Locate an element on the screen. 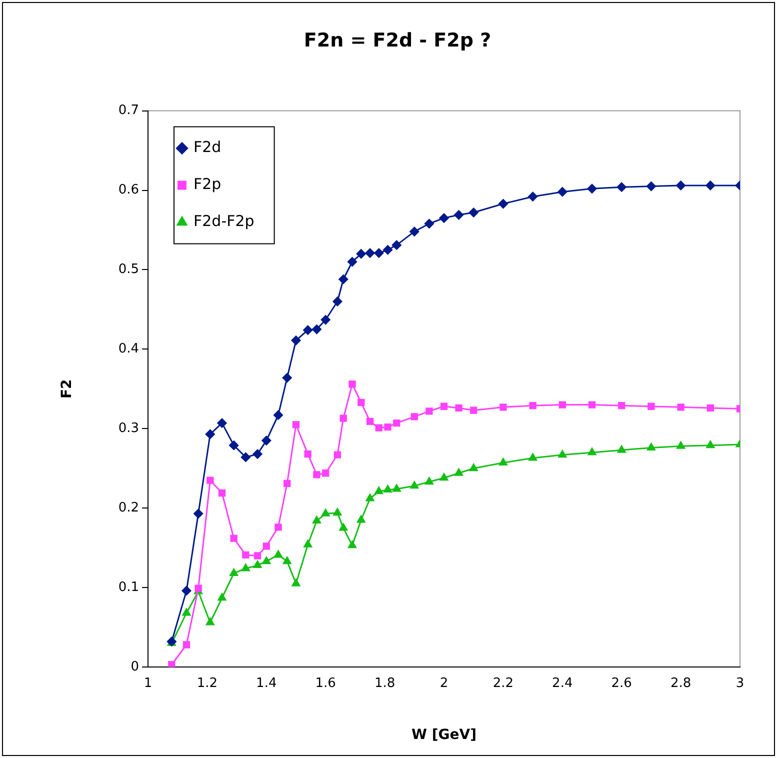 This screenshot has width=777, height=758. x-tick-label: 2.2 is located at coordinates (503, 684).